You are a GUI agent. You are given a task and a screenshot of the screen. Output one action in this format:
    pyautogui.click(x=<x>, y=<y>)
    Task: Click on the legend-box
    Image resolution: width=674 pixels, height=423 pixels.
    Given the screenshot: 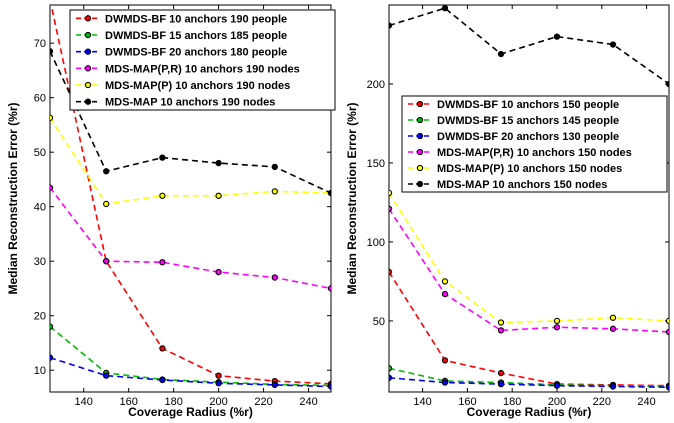 What is the action you would take?
    pyautogui.click(x=534, y=144)
    